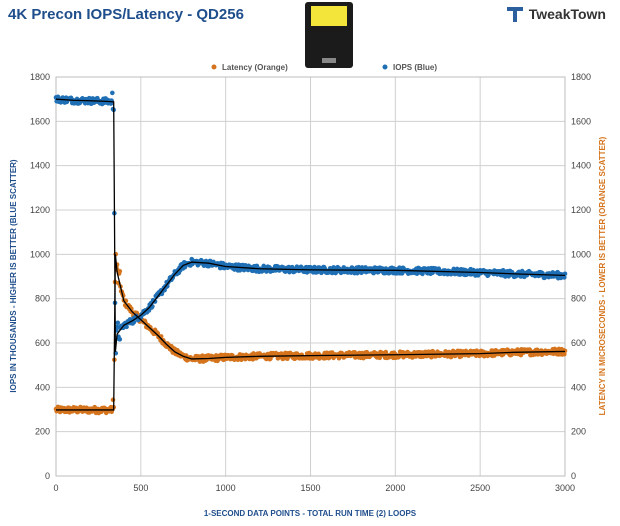 This screenshot has height=526, width=620. What do you see at coordinates (55, 488) in the screenshot?
I see `x-tick: 0` at bounding box center [55, 488].